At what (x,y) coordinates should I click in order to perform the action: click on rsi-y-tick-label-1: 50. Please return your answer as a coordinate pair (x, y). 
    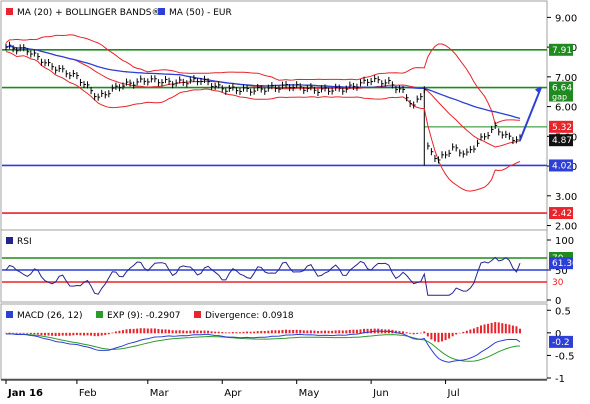
    Looking at the image, I should click on (561, 271).